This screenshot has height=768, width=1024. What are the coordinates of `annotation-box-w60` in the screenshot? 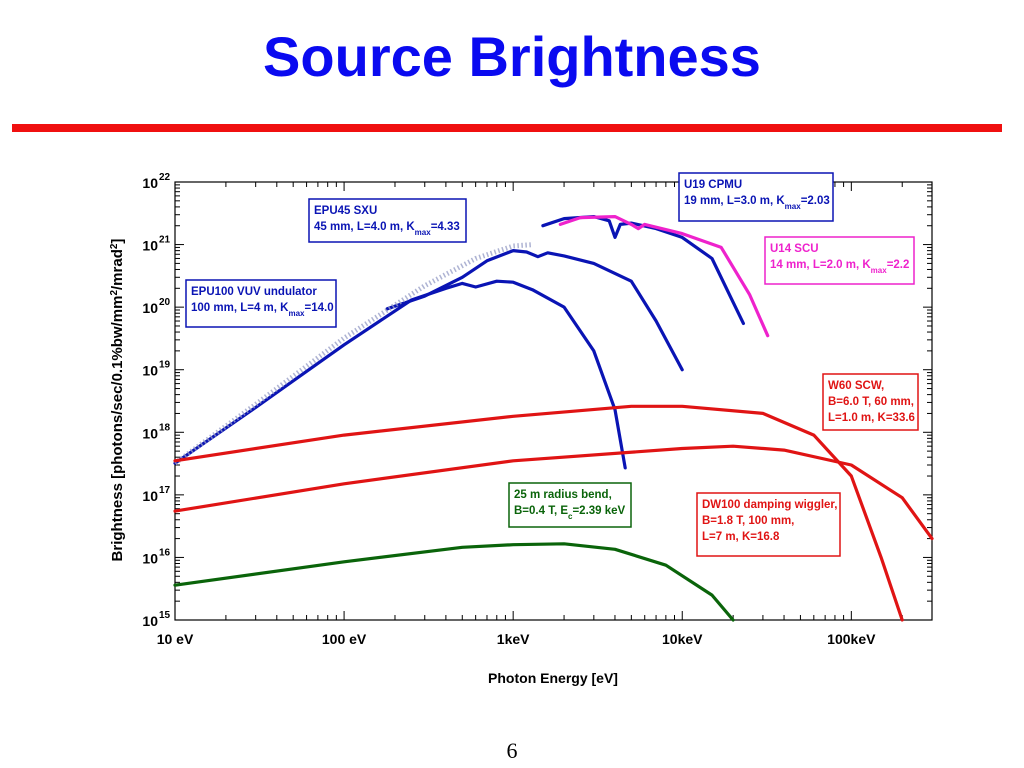 It's located at (870, 402).